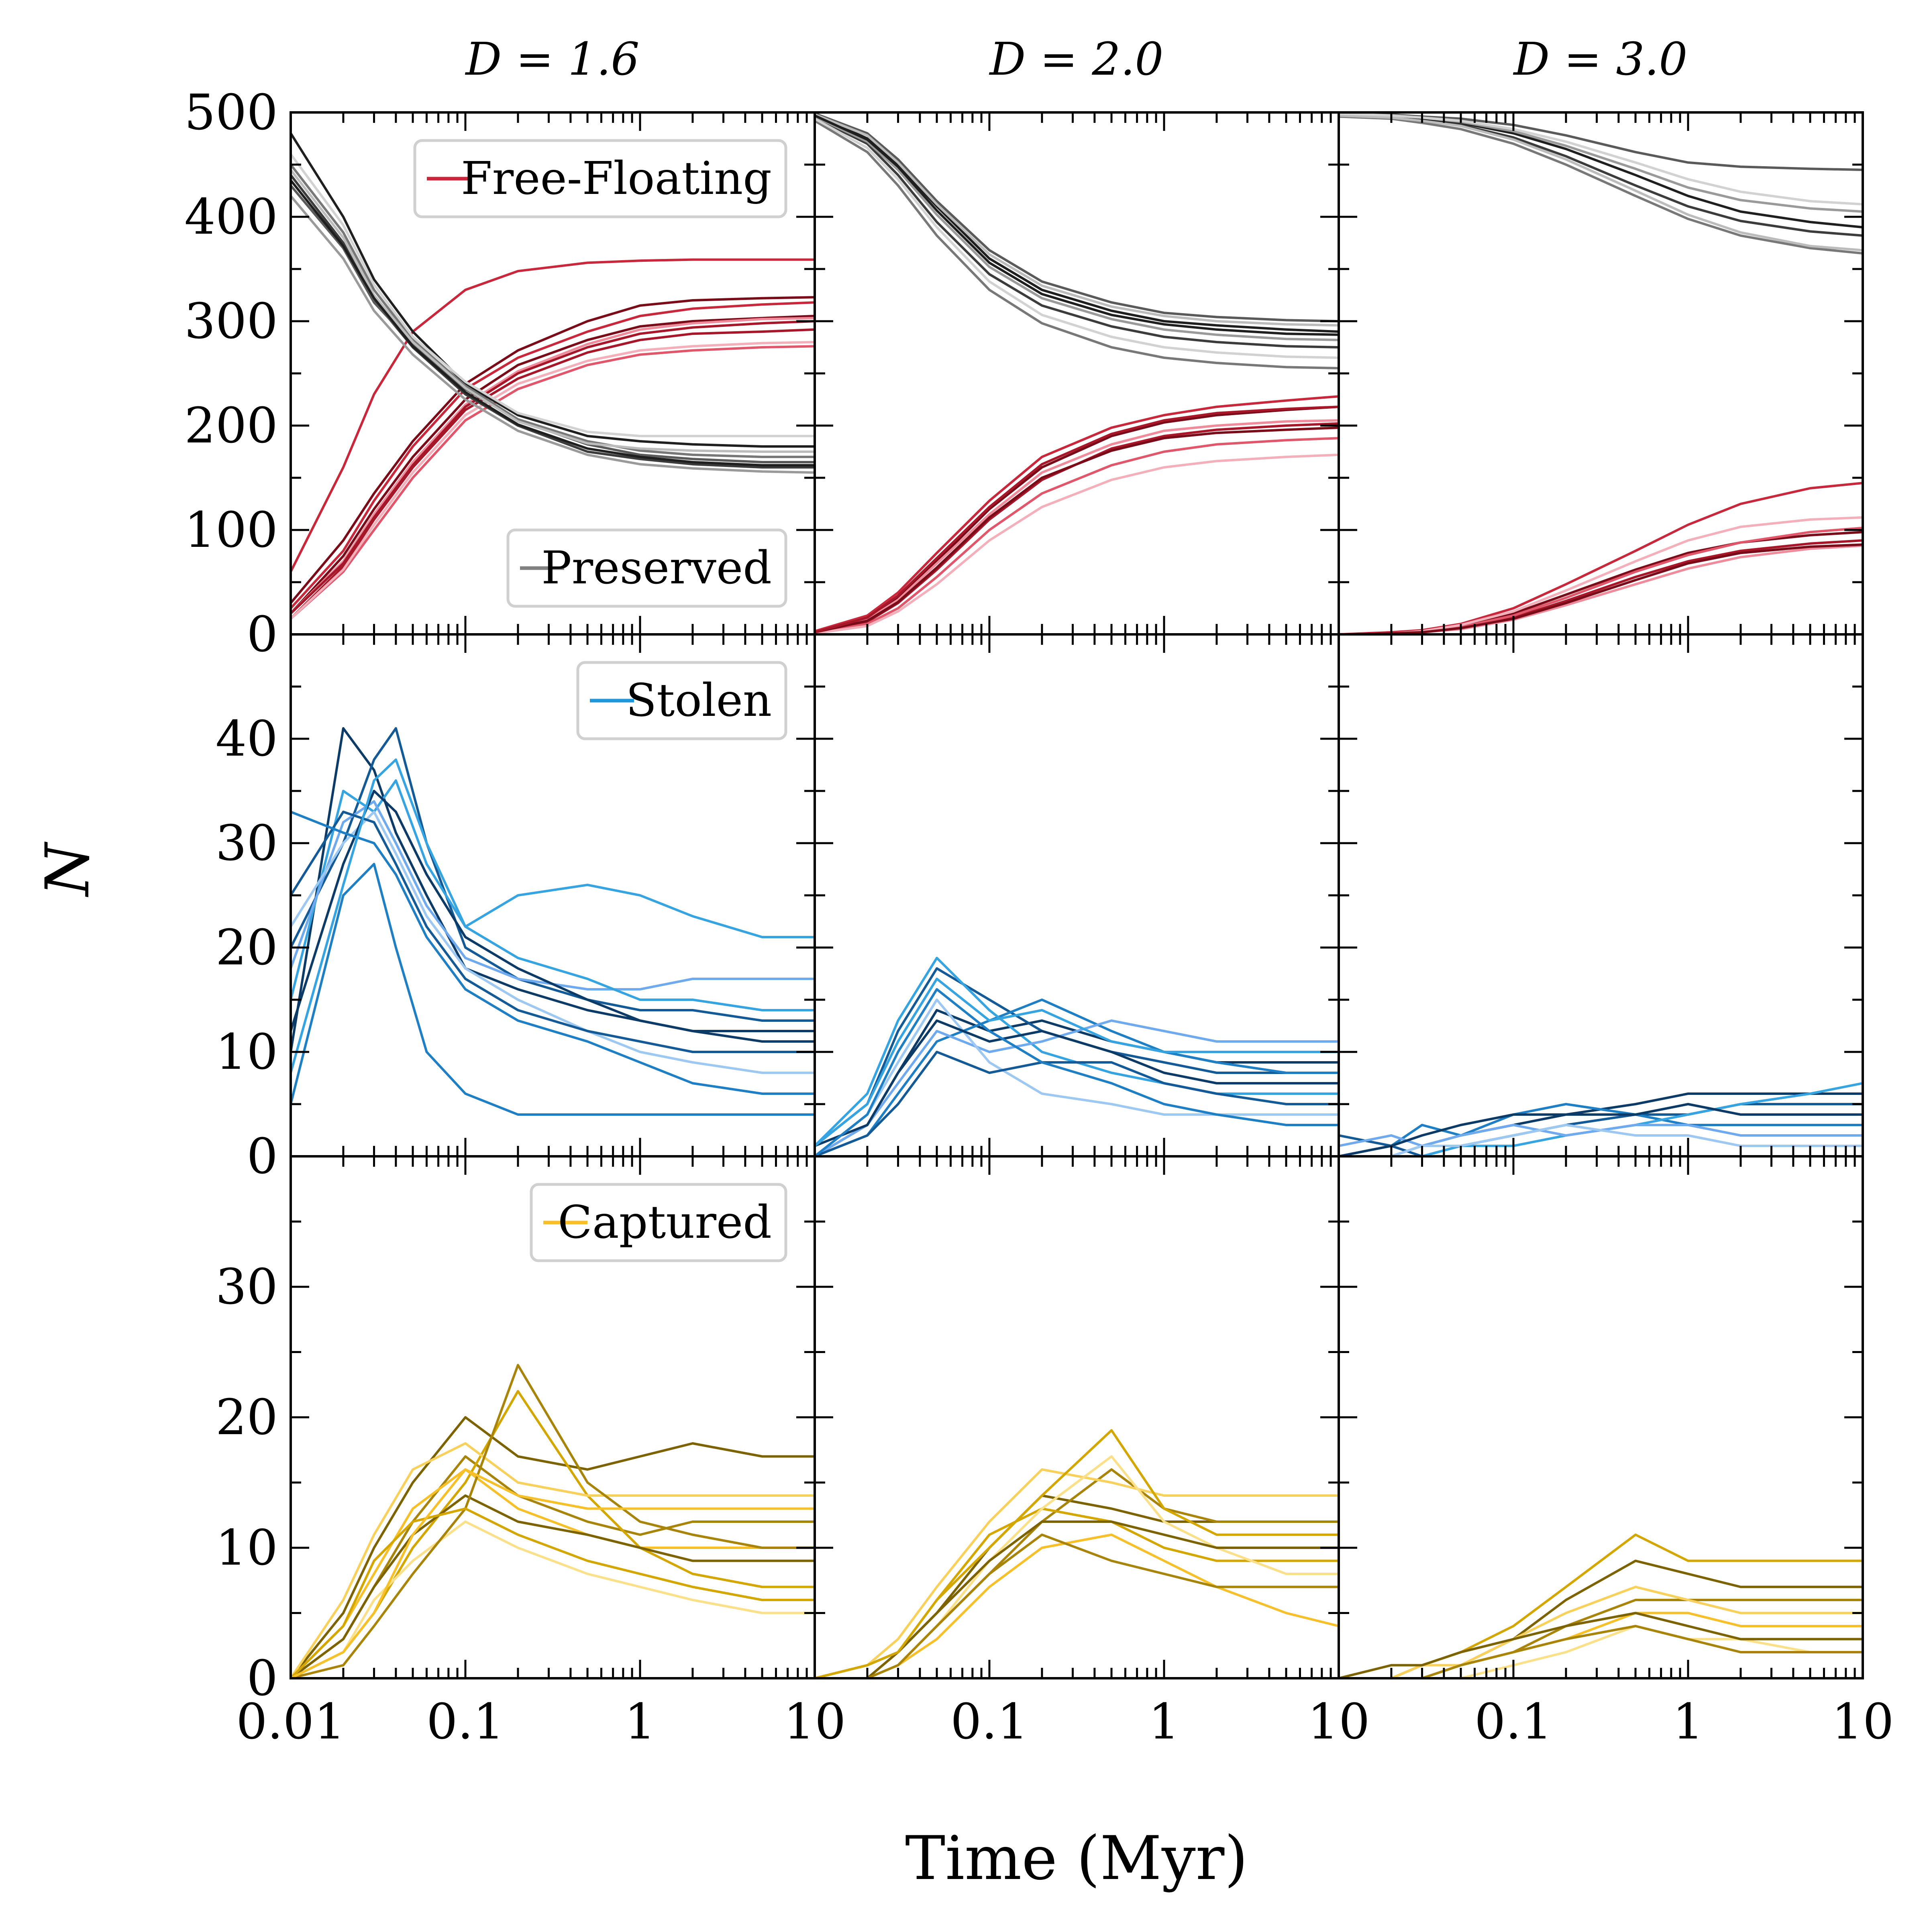  Describe the element at coordinates (1601, 1417) in the screenshot. I see `panel-frame` at that location.